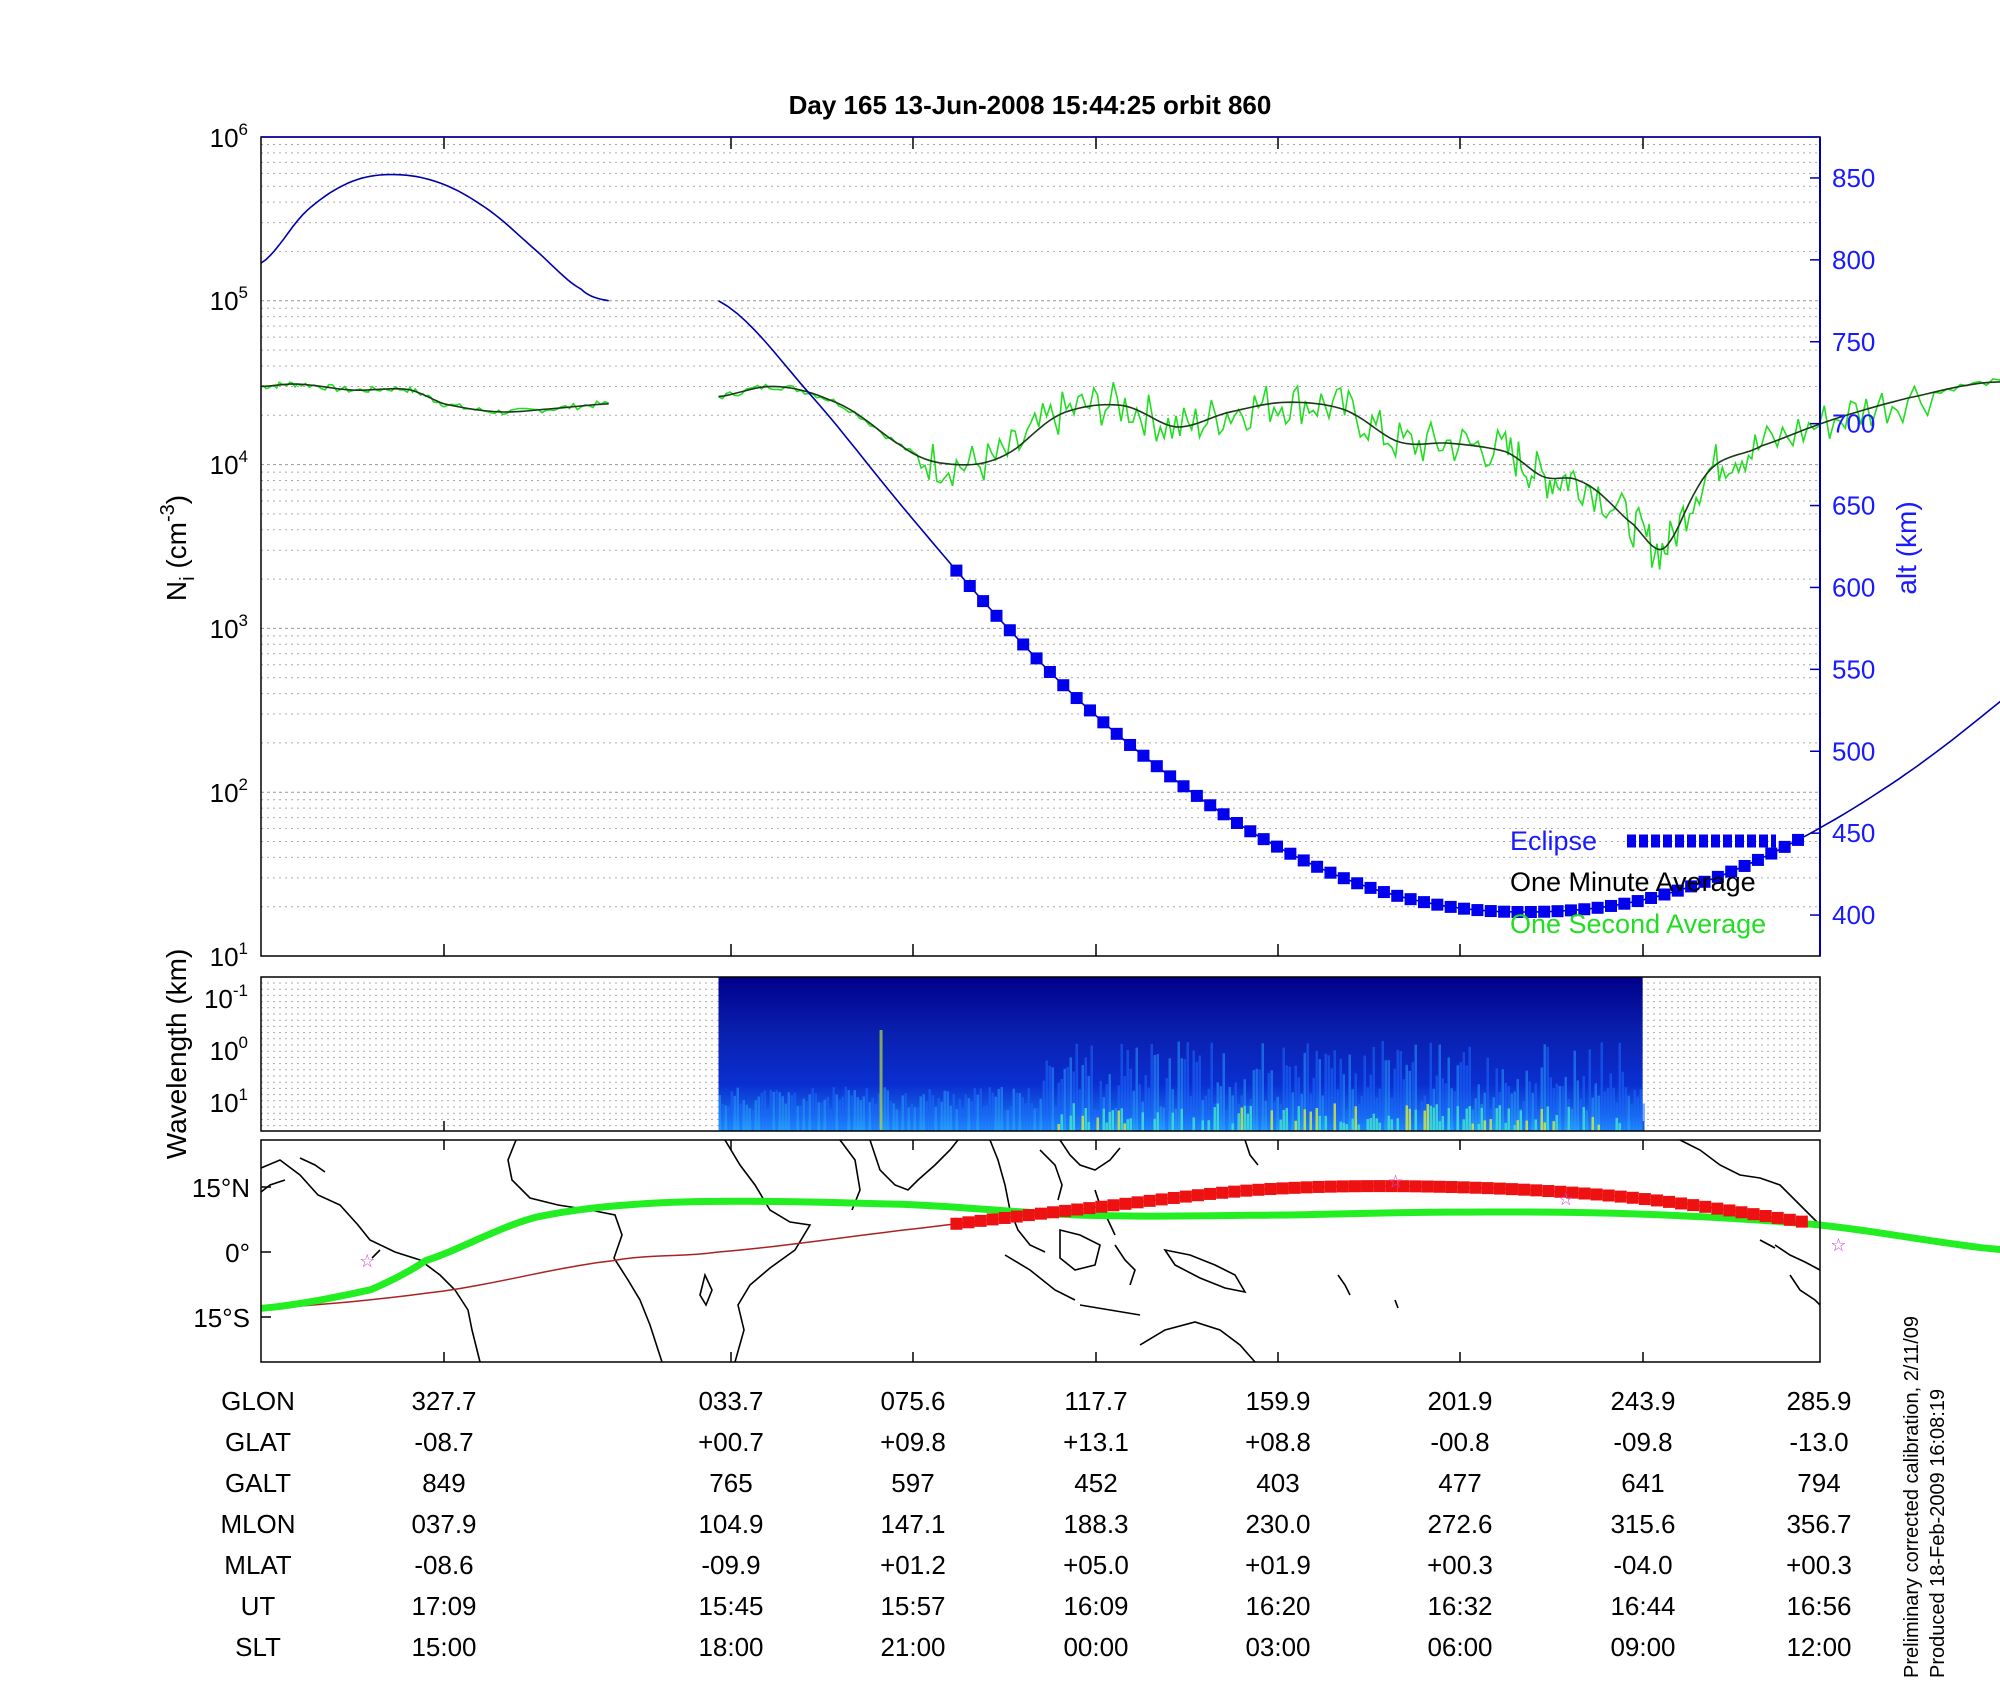 The image size is (2000, 1700). Describe the element at coordinates (1040, 1251) in the screenshot. I see `map-frame` at that location.